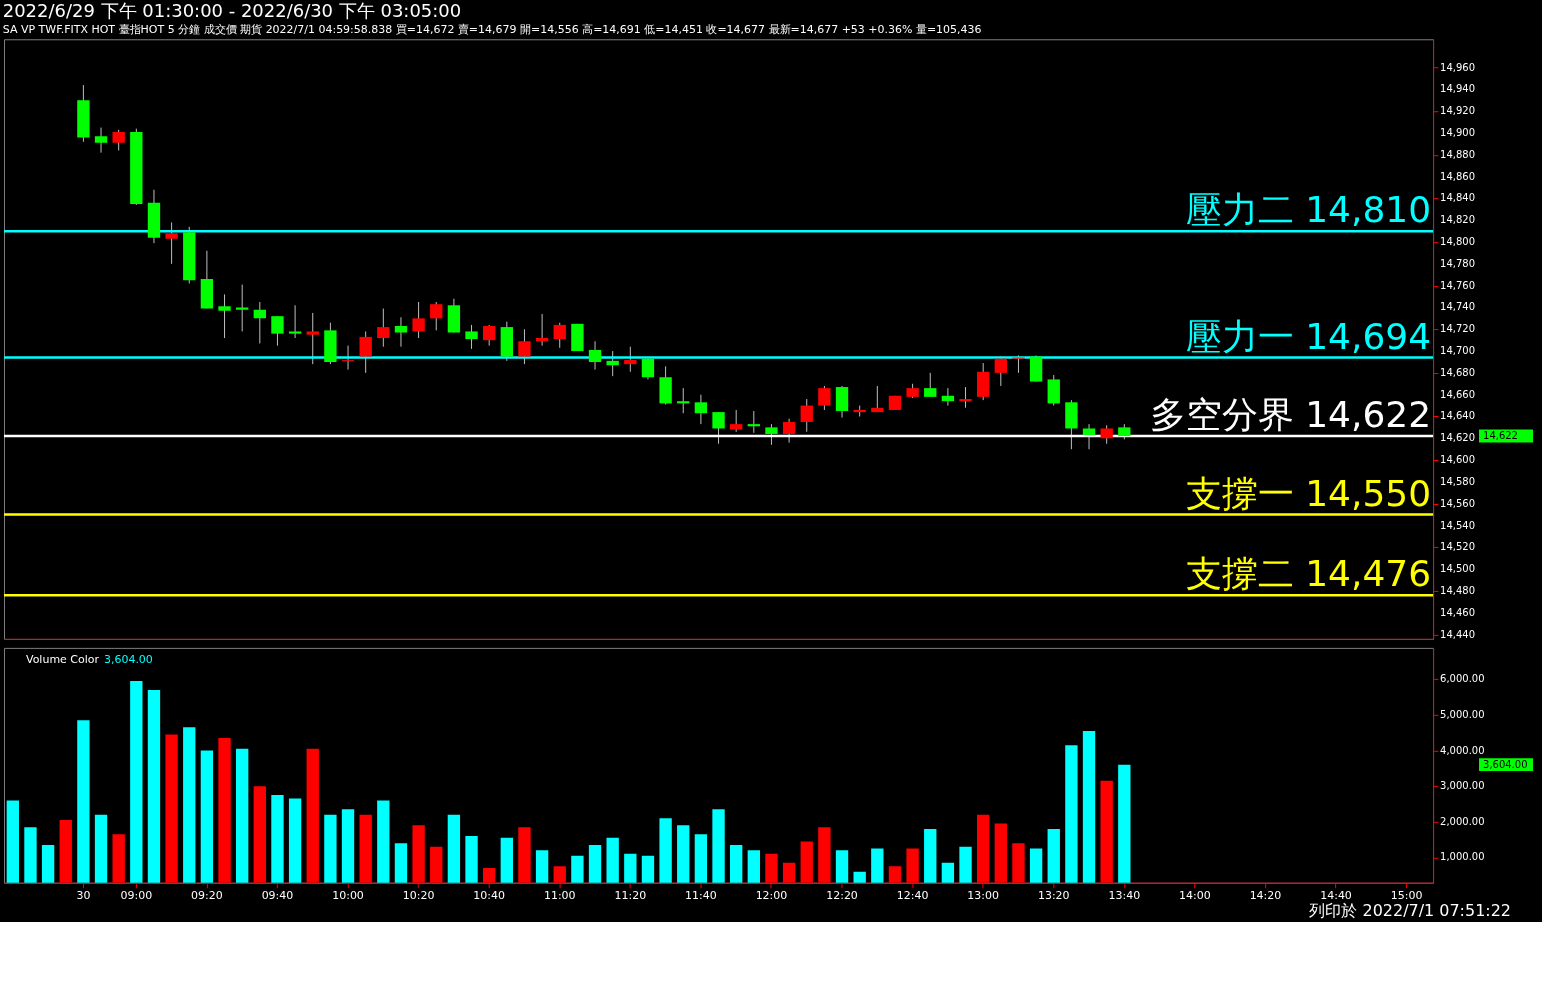  I want to click on y-tick-label: 4,000.00, so click(1462, 750).